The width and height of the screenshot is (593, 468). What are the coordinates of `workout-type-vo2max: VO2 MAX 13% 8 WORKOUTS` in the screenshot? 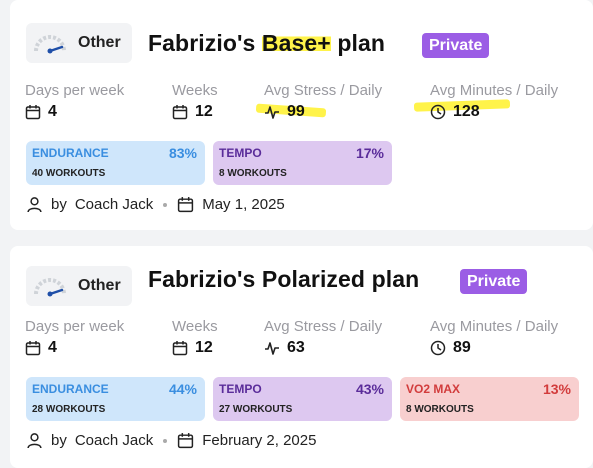 It's located at (489, 399).